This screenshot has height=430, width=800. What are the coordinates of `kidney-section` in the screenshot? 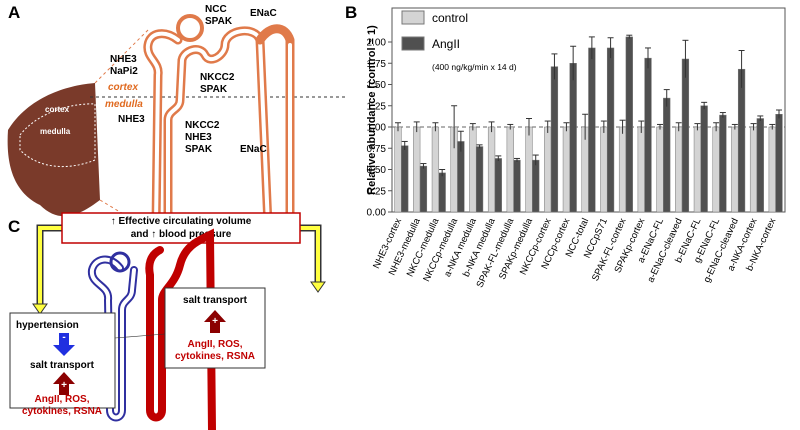 It's located at (54, 150).